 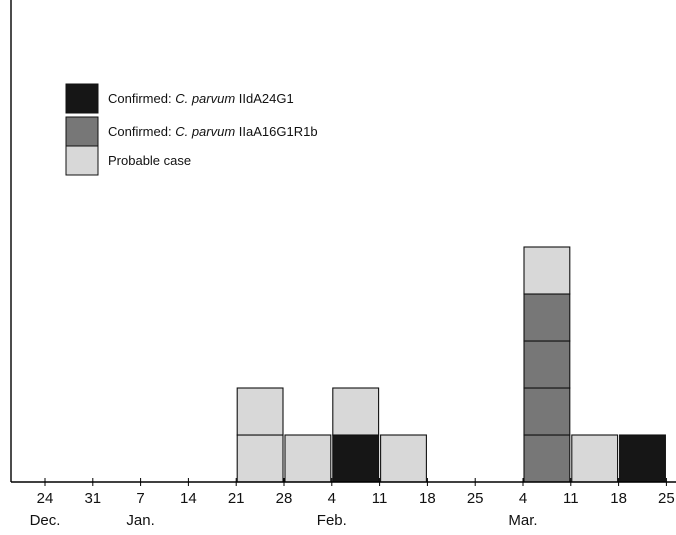 What do you see at coordinates (332, 520) in the screenshot?
I see `month-label: Feb.` at bounding box center [332, 520].